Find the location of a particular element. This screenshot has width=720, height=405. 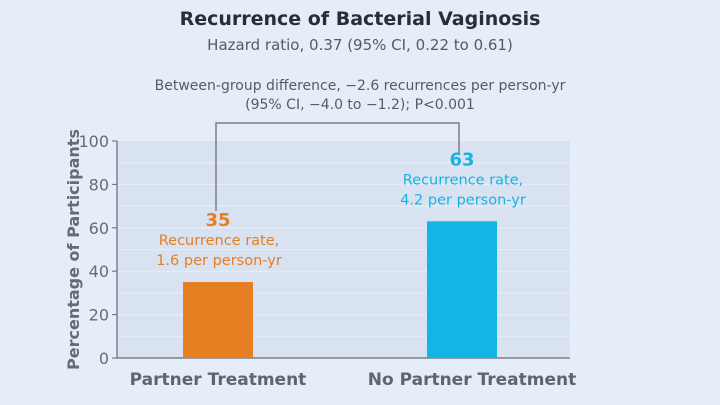

data-label: 63 is located at coordinates (461, 159).